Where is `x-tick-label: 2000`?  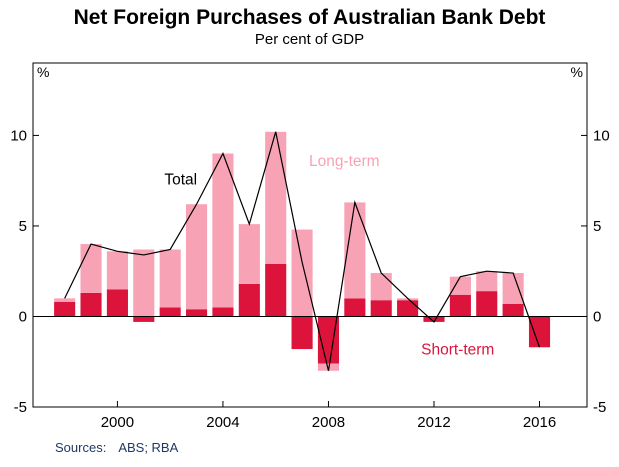
x-tick-label: 2000 is located at coordinates (117, 422).